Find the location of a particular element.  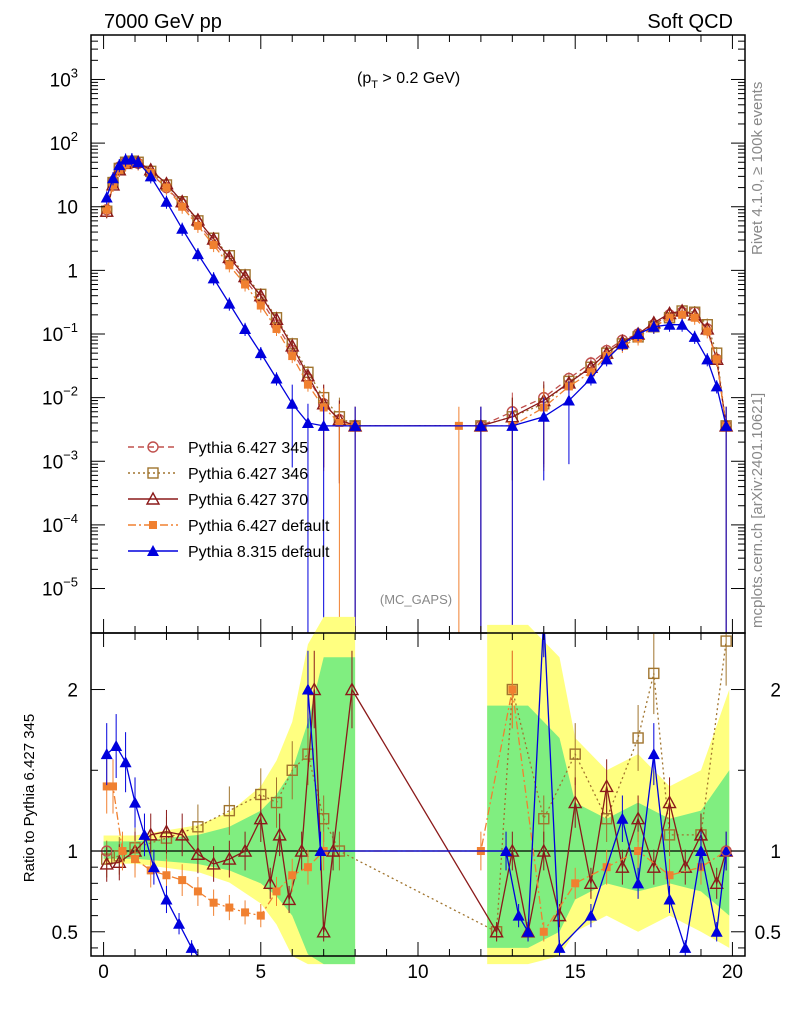

energy-label: 7000 GeV pp is located at coordinates (163, 22).